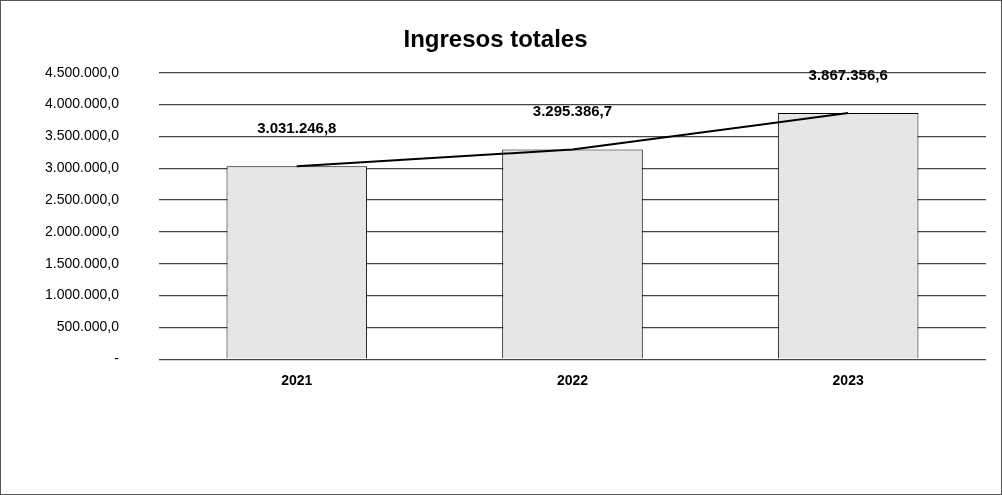 Image resolution: width=1002 pixels, height=495 pixels. Describe the element at coordinates (82, 198) in the screenshot. I see `y-tick-label: 2.500.000,0` at that location.